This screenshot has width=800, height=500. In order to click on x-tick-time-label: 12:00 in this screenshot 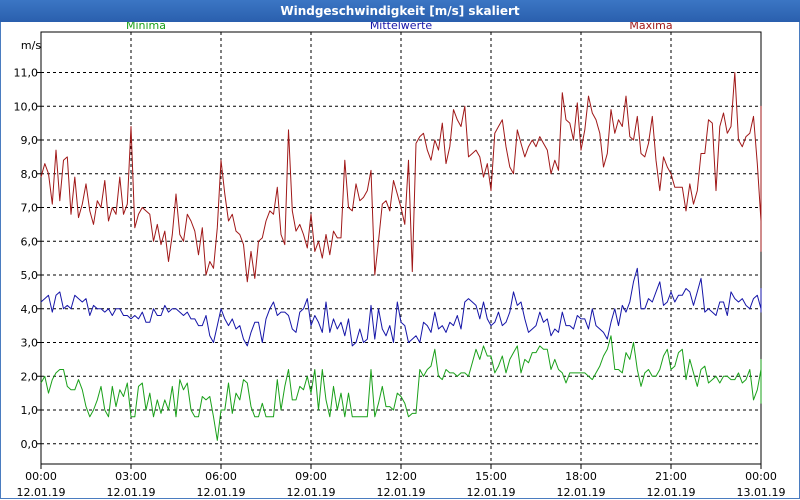, I will do `click(401, 476)`.